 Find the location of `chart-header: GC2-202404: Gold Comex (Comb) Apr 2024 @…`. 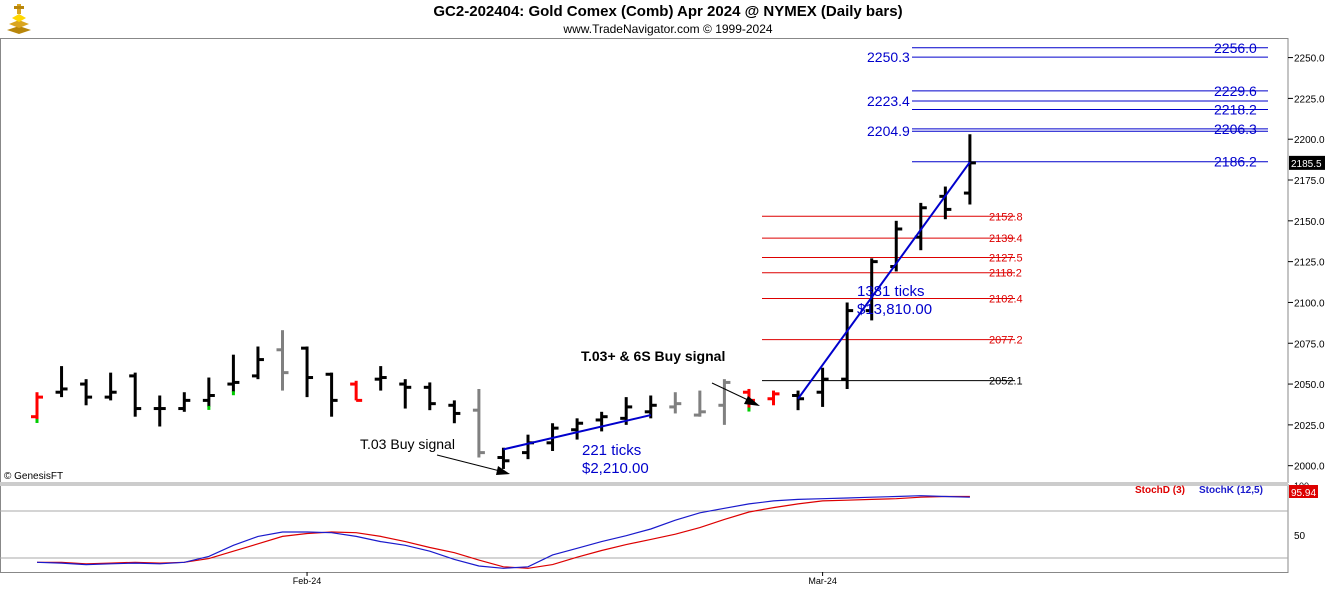

chart-header: GC2-202404: Gold Comex (Comb) Apr 2024 @… is located at coordinates (668, 19).